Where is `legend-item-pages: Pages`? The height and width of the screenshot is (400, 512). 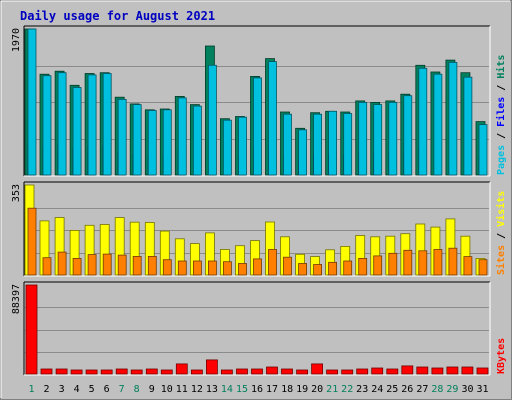
legend-item-pages: Pages is located at coordinates (501, 160).